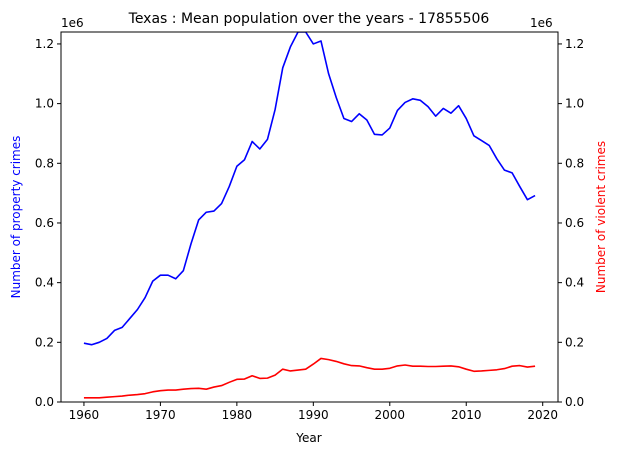  I want to click on left-y-axis-label: Number of property crimes, so click(16, 217).